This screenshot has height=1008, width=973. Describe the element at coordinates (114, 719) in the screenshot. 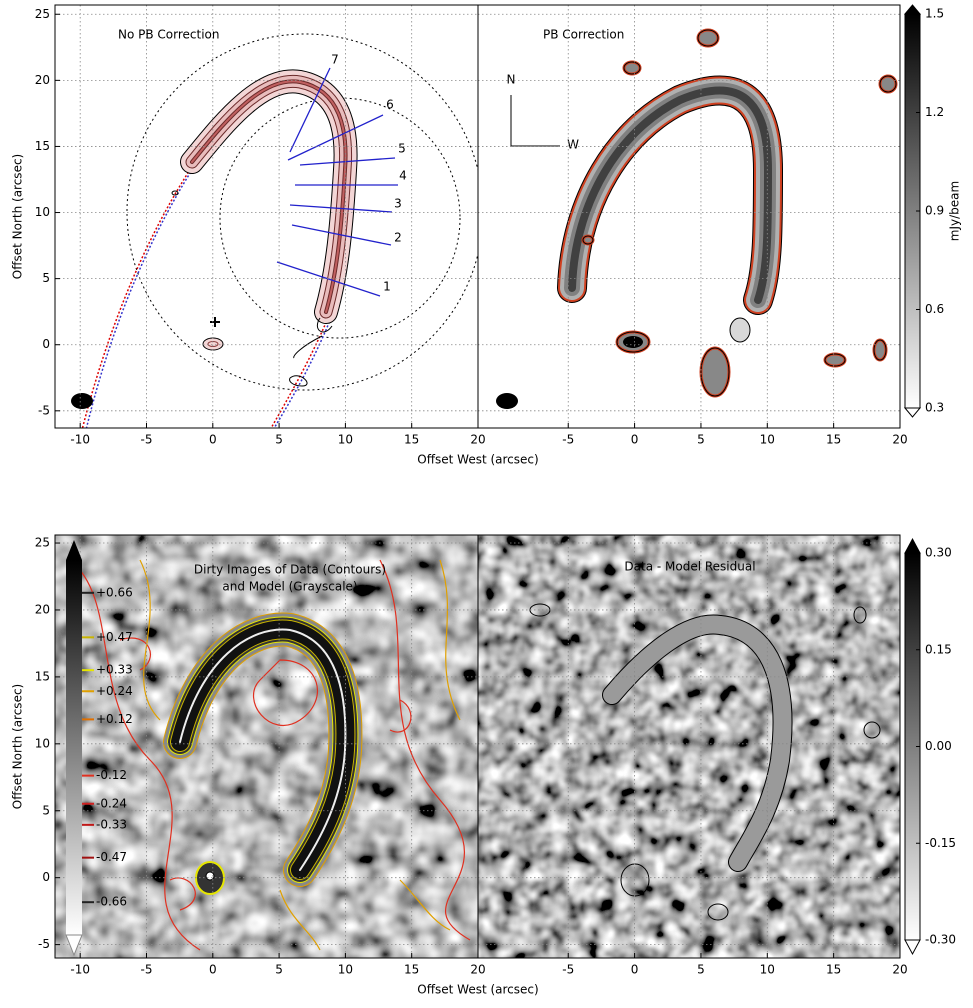

I see `contour-level-label: +0.12` at that location.